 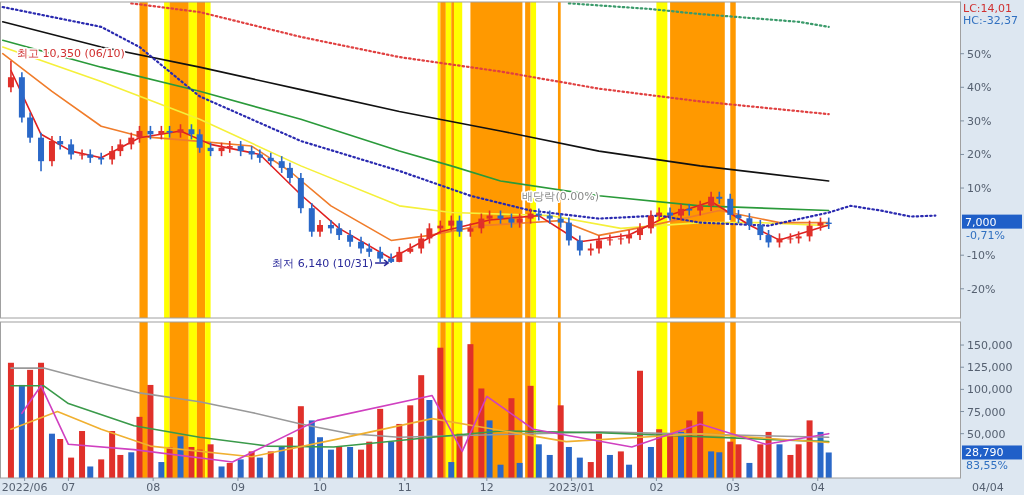 I want to click on y-tick-label: 75,000, so click(x=986, y=412).